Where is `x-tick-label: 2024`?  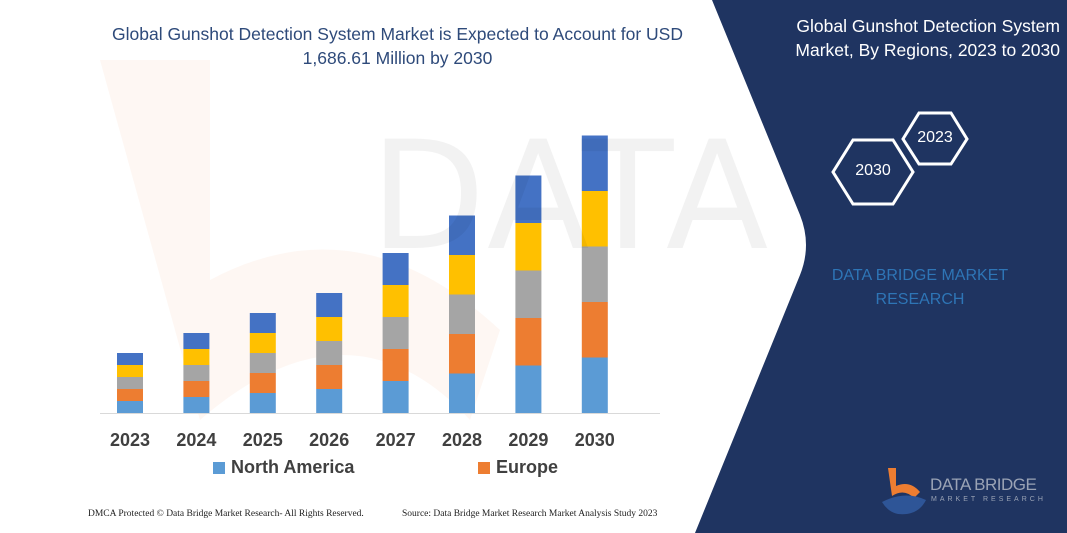
x-tick-label: 2024 is located at coordinates (196, 440).